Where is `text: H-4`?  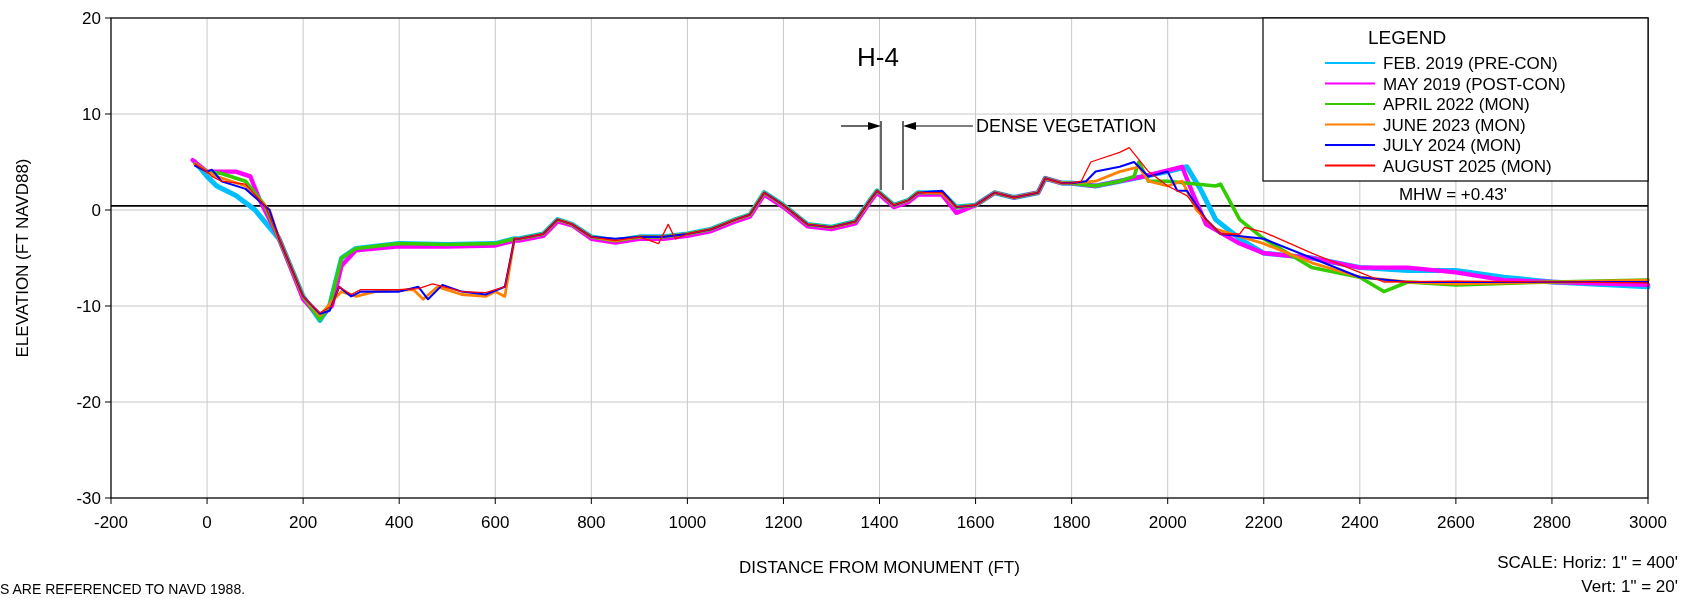
text: H-4 is located at coordinates (878, 57).